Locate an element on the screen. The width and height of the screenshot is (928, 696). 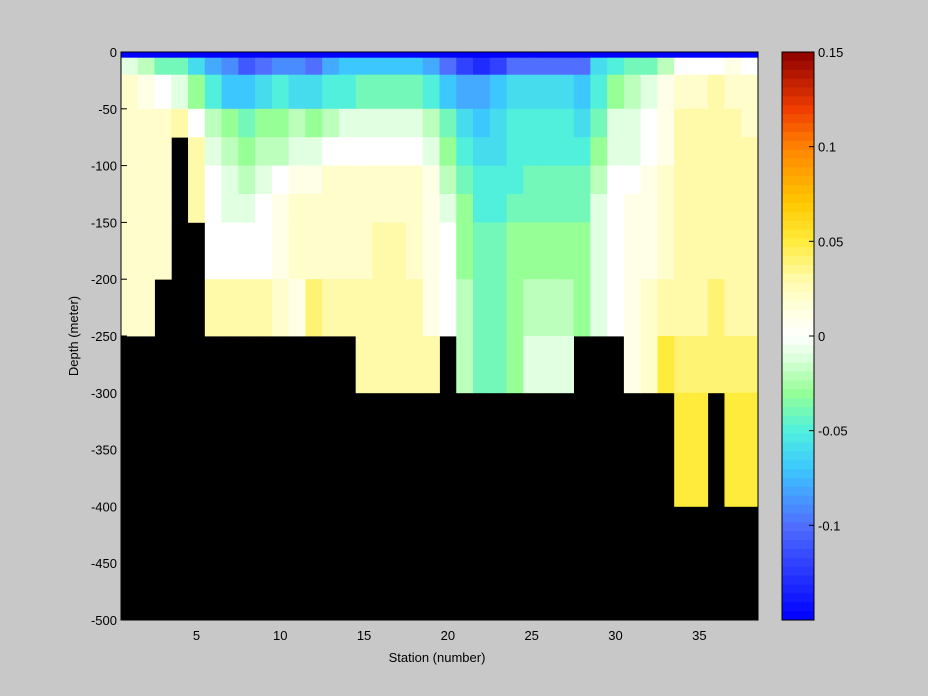
colorbar-tick-label: -0.1 is located at coordinates (829, 525).